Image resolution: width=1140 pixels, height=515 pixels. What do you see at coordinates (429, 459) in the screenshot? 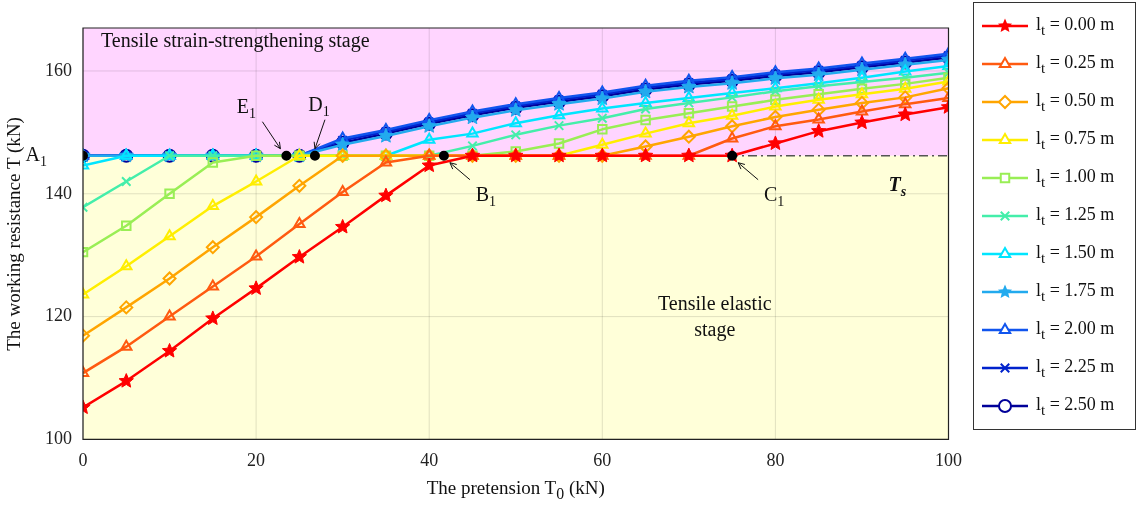
I see `x-tick-label: 40` at bounding box center [429, 459].